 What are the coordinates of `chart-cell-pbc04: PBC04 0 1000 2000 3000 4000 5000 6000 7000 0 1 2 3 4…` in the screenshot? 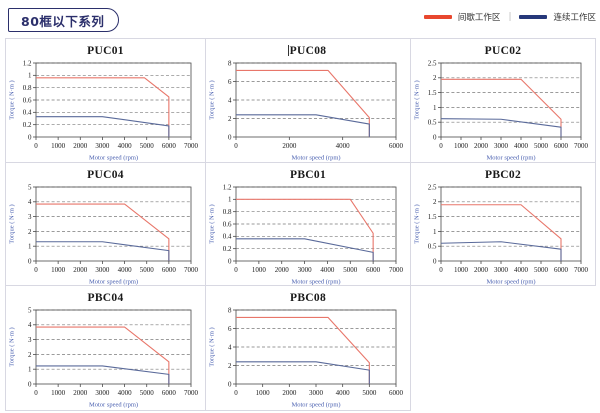 It's located at (106, 348).